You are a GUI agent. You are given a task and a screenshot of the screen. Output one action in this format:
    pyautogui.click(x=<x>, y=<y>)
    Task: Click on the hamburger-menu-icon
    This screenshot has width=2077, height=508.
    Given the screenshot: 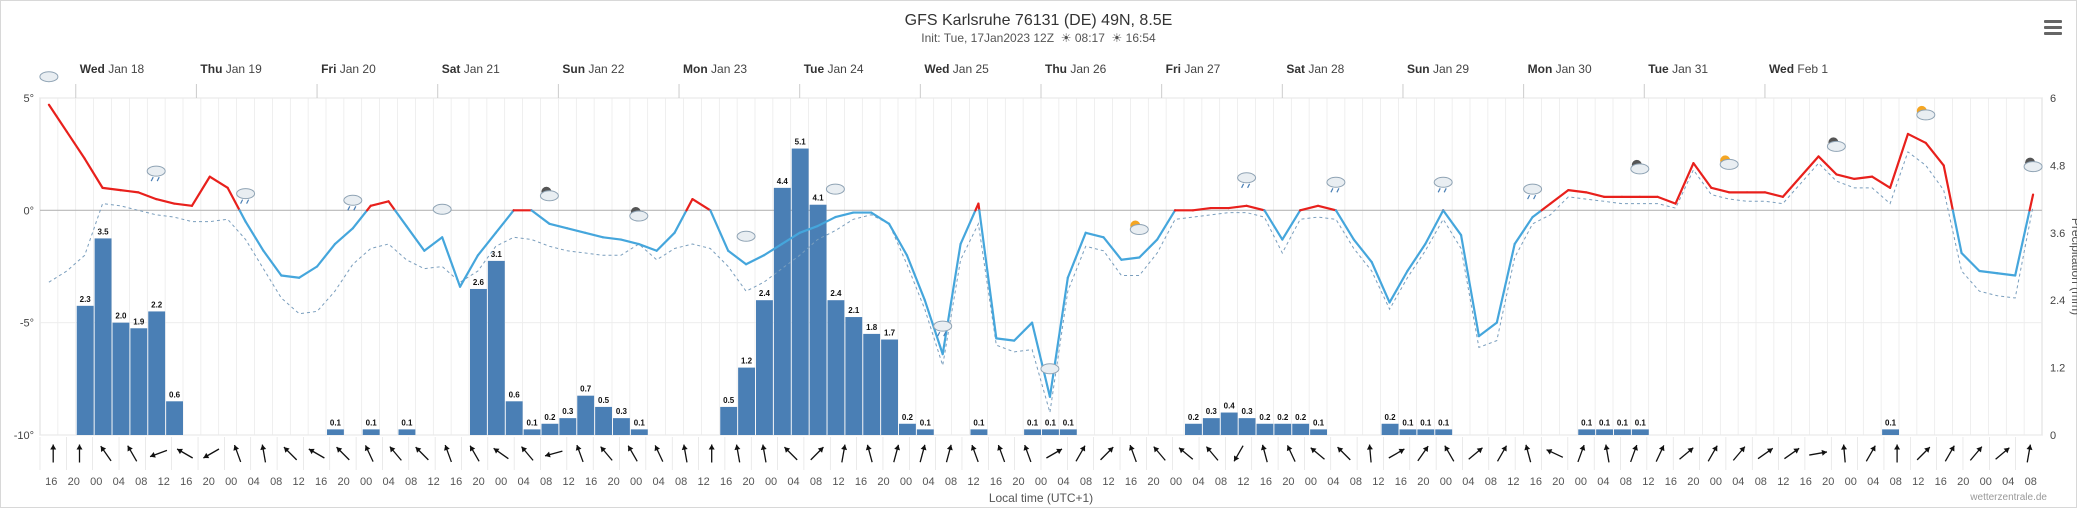 What is the action you would take?
    pyautogui.click(x=2053, y=28)
    